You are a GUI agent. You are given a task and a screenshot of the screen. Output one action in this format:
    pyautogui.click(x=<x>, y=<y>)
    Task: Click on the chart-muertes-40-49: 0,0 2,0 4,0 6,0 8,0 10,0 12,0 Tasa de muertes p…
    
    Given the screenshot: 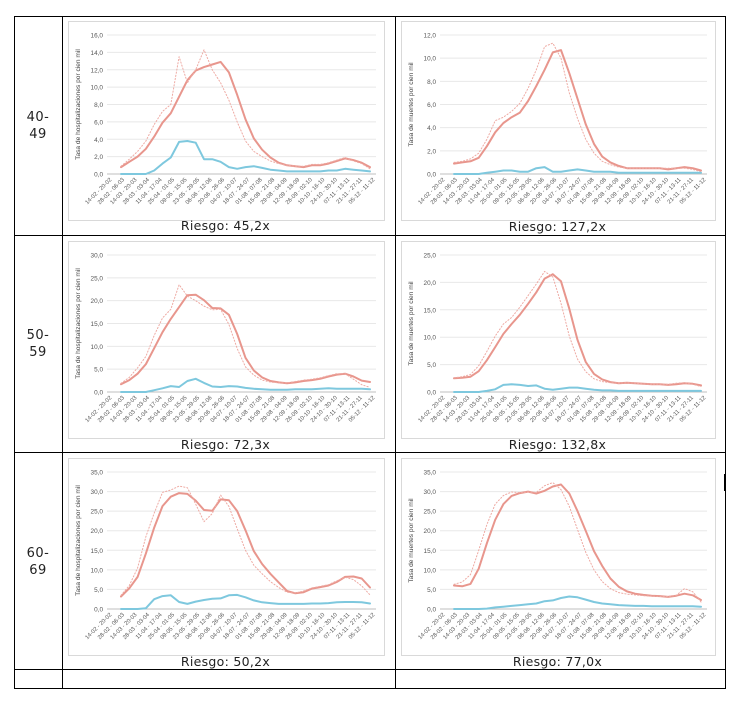 What is the action you would take?
    pyautogui.click(x=558, y=121)
    